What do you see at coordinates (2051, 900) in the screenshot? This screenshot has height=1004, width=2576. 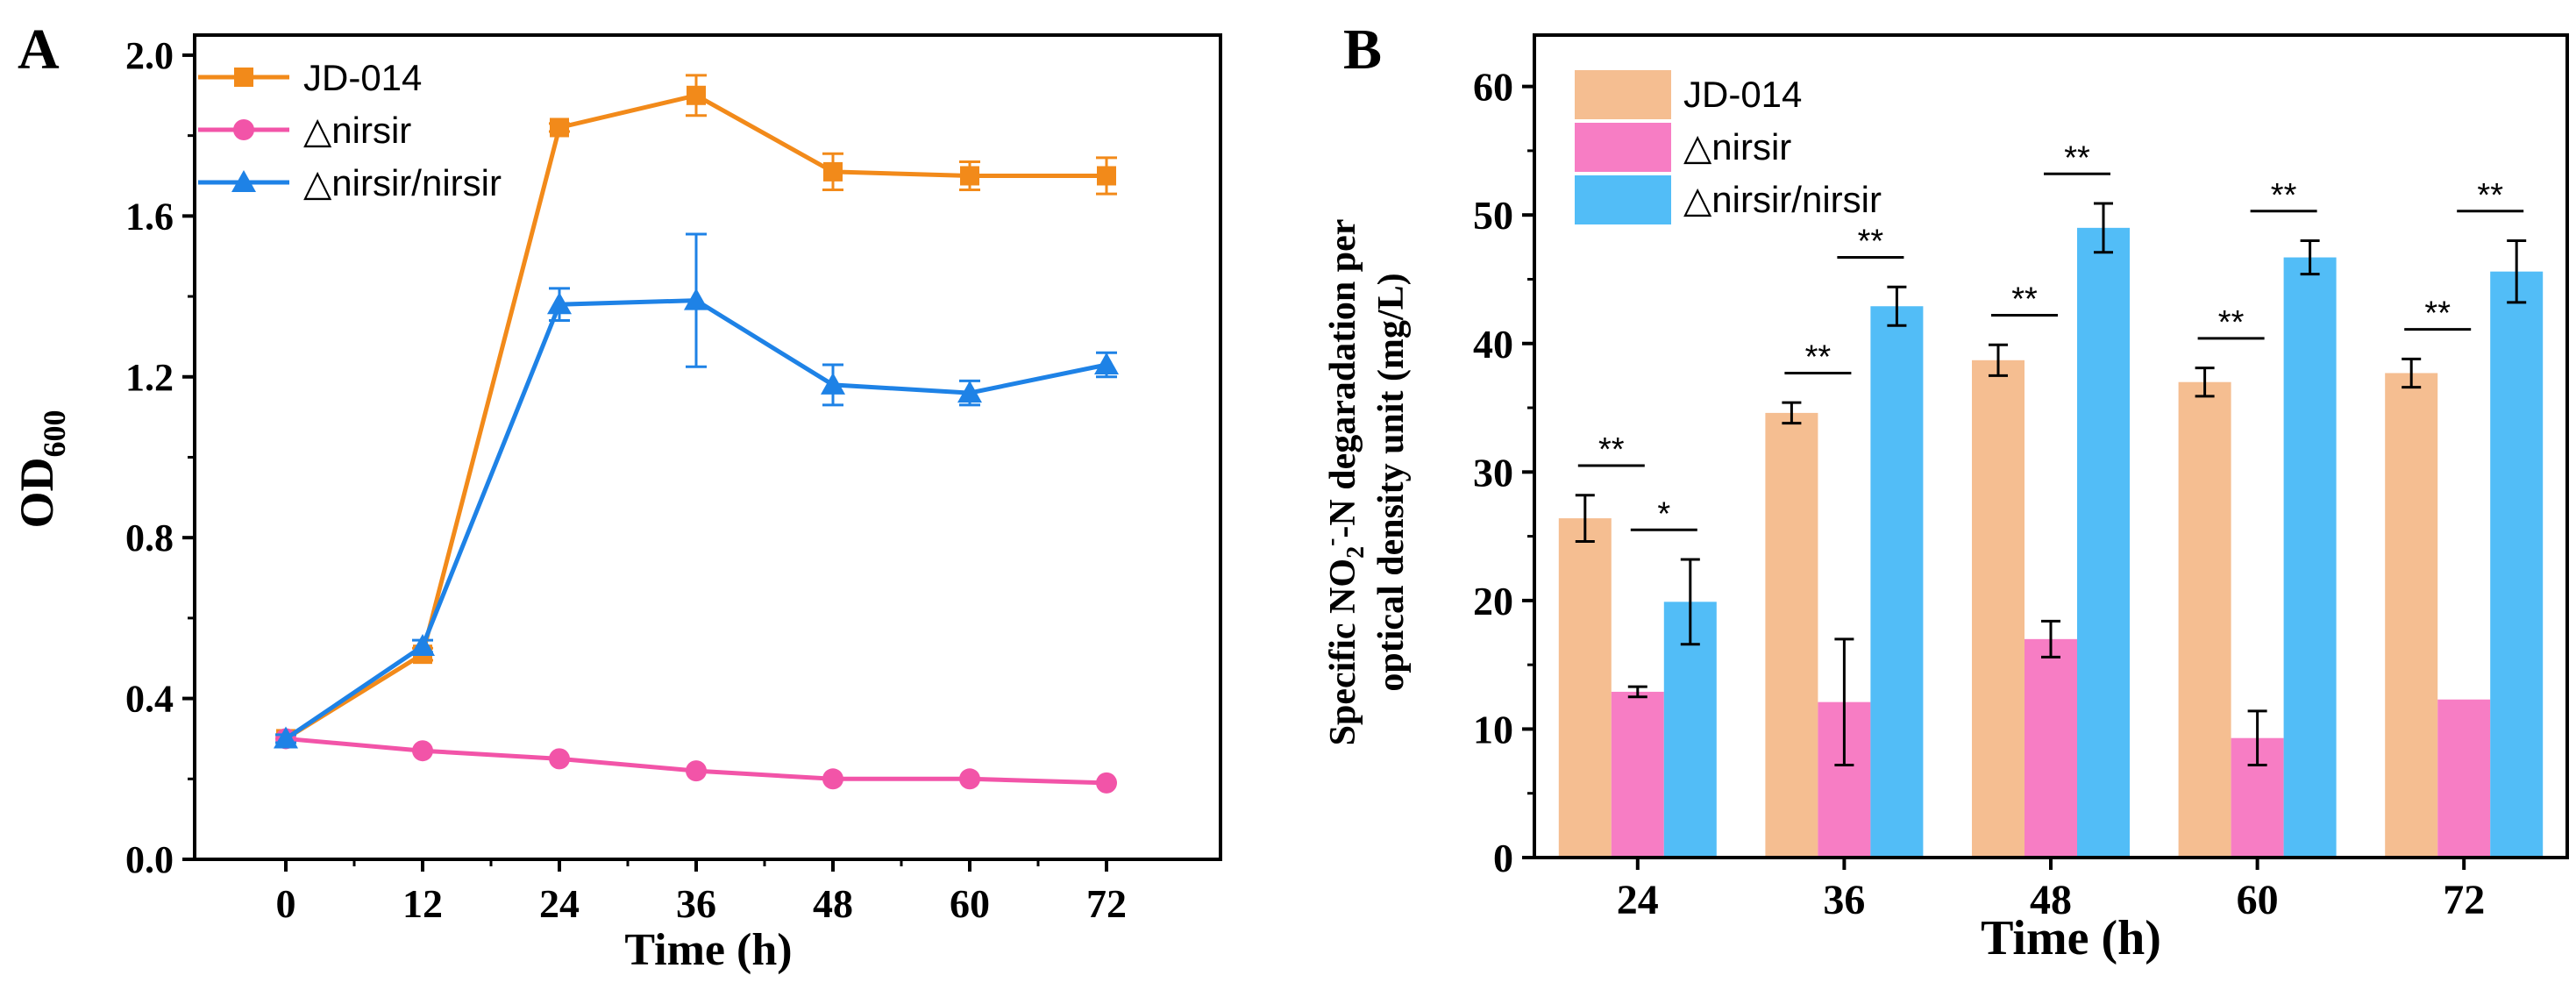 I see `panel-b-x-tick-label: 48` at bounding box center [2051, 900].